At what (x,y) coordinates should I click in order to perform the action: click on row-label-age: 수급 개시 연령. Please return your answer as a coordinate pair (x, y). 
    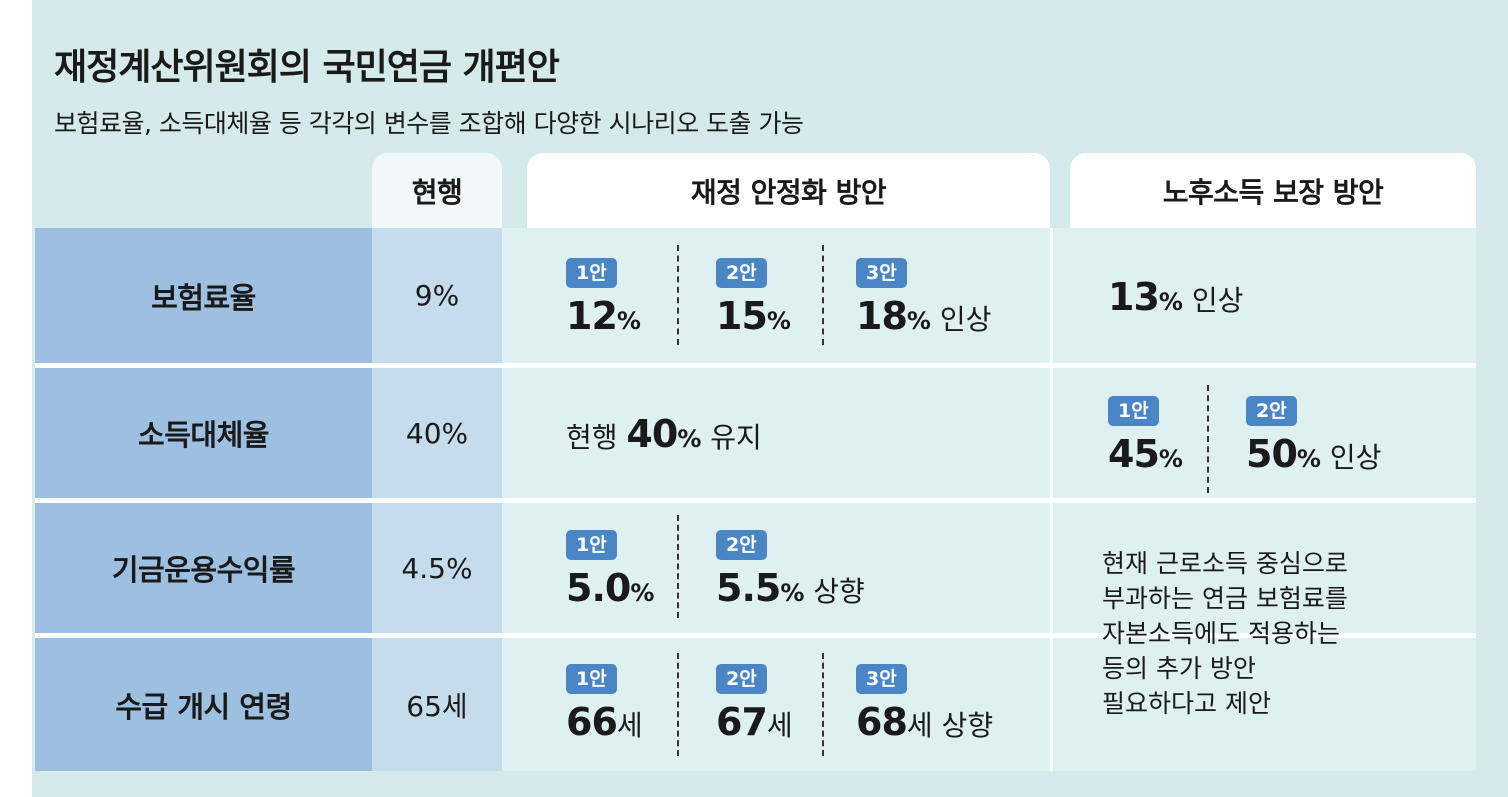
    Looking at the image, I should click on (203, 706).